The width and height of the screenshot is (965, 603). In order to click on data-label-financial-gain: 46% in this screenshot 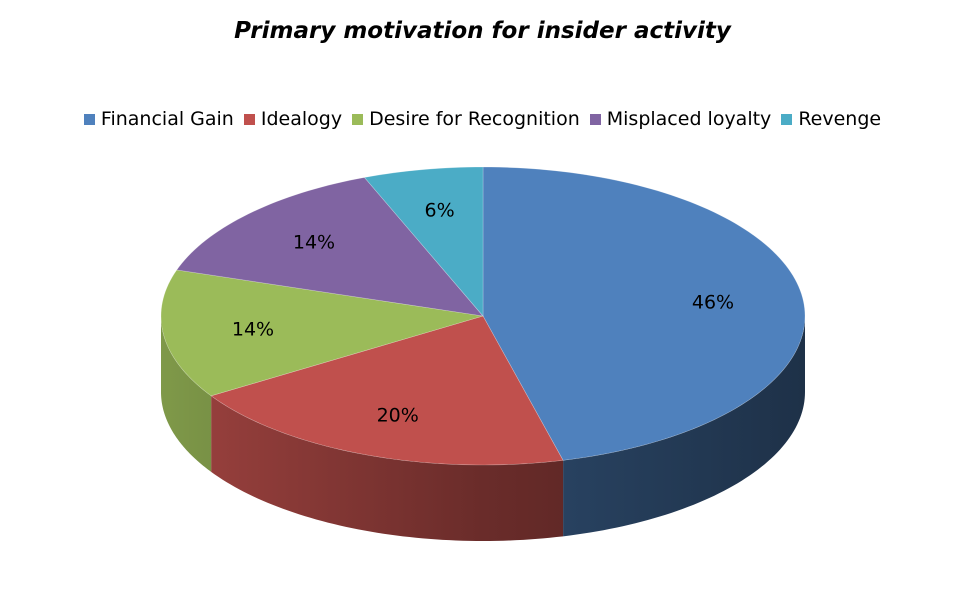, I will do `click(713, 303)`.